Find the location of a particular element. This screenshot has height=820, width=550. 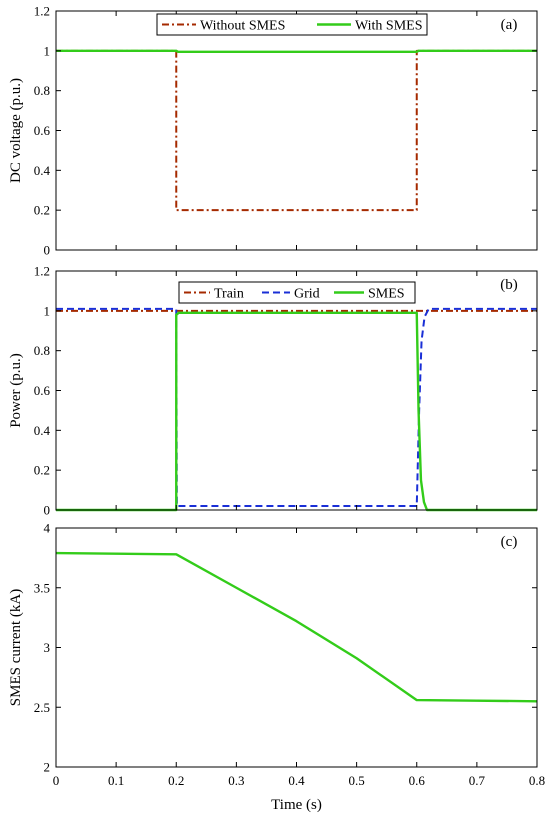

legend-label-with-smes: With SMES is located at coordinates (389, 26).